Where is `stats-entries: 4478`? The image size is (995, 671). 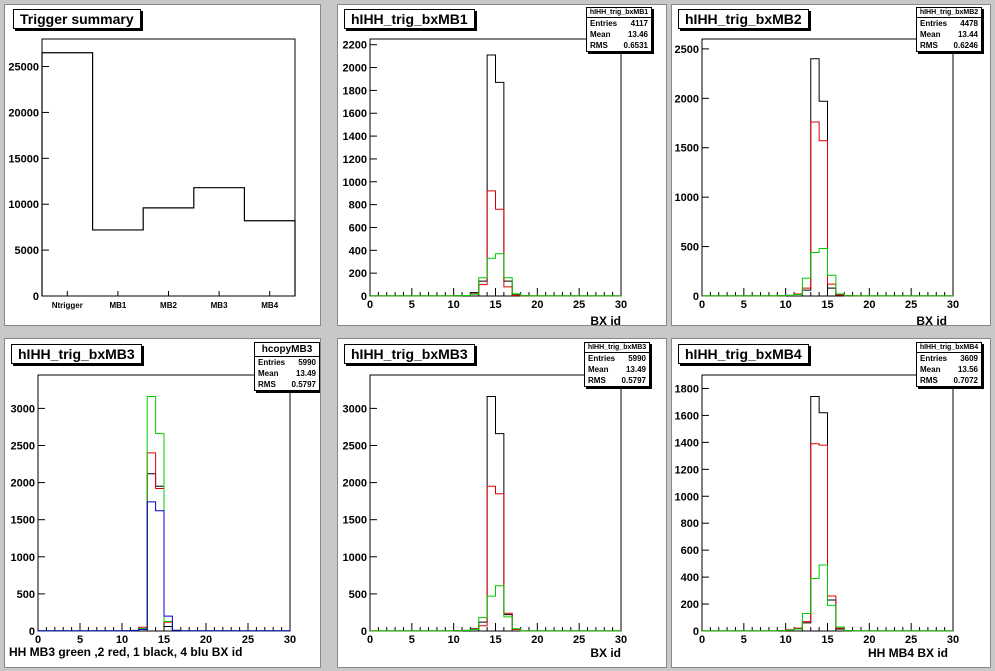
stats-entries: 4478 is located at coordinates (969, 23).